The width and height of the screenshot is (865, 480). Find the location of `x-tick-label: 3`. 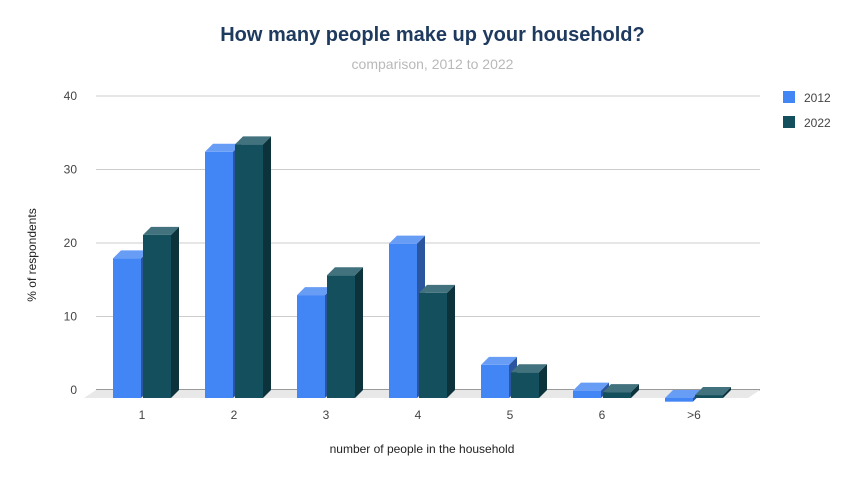

x-tick-label: 3 is located at coordinates (326, 415).